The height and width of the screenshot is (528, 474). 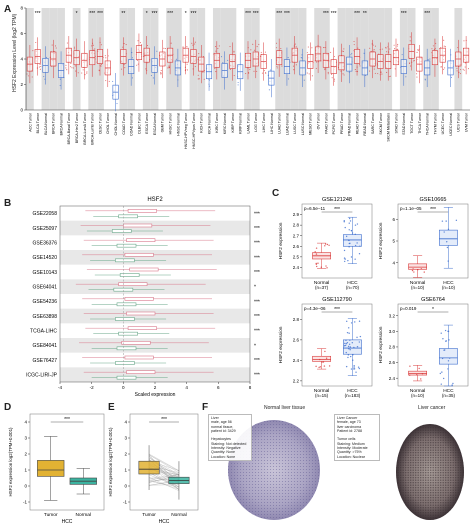 What do you see at coordinates (164, 484) in the screenshot?
I see `e-pair-line` at bounding box center [164, 484].